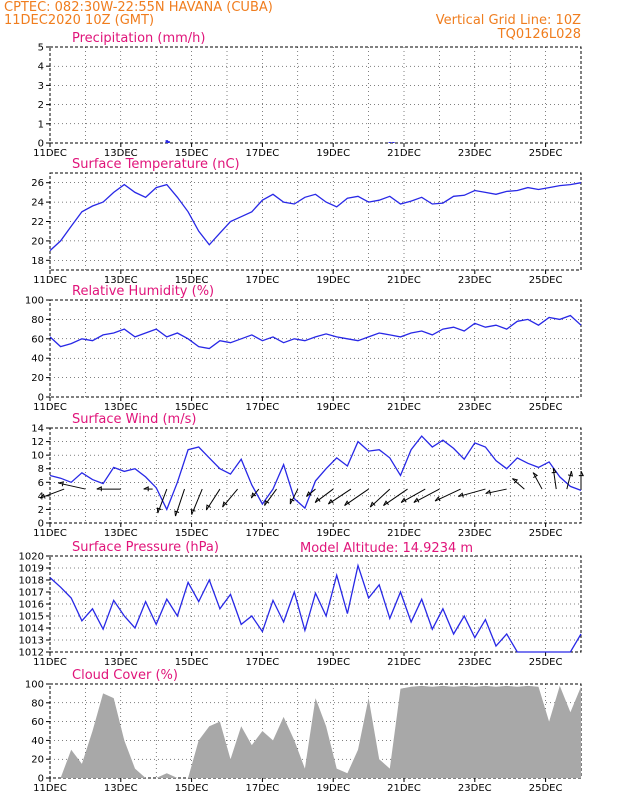 The image size is (618, 800). Describe the element at coordinates (41, 524) in the screenshot. I see `wind-ytick-label: 0` at that location.